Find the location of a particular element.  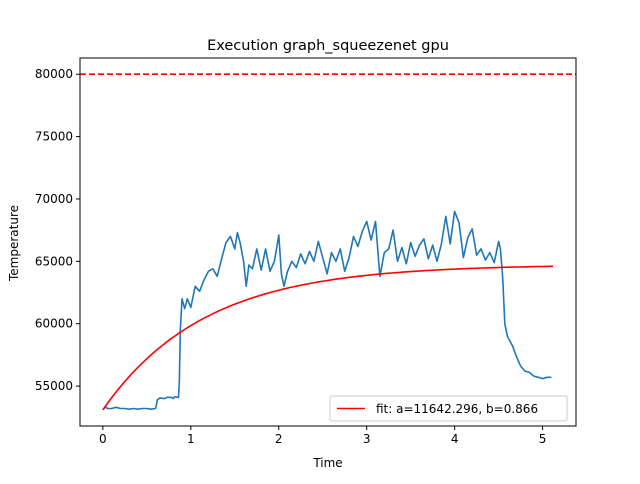

y-tick-label: 70000 is located at coordinates (54, 199).